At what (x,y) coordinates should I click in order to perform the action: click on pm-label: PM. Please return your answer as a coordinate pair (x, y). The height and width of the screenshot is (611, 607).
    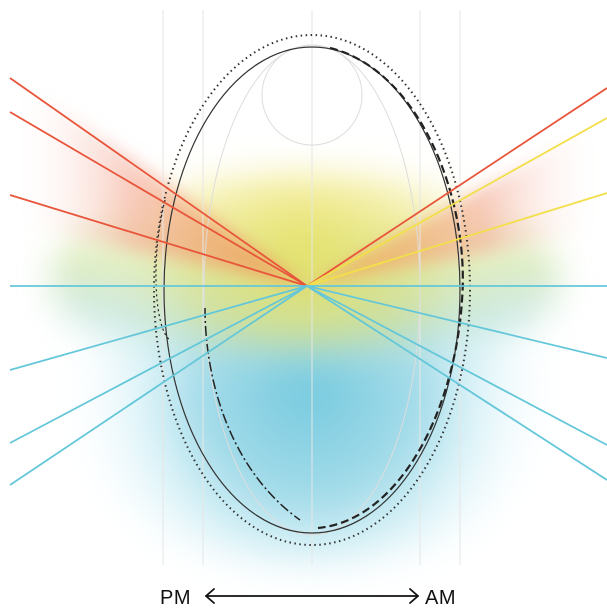
    Looking at the image, I should click on (175, 598).